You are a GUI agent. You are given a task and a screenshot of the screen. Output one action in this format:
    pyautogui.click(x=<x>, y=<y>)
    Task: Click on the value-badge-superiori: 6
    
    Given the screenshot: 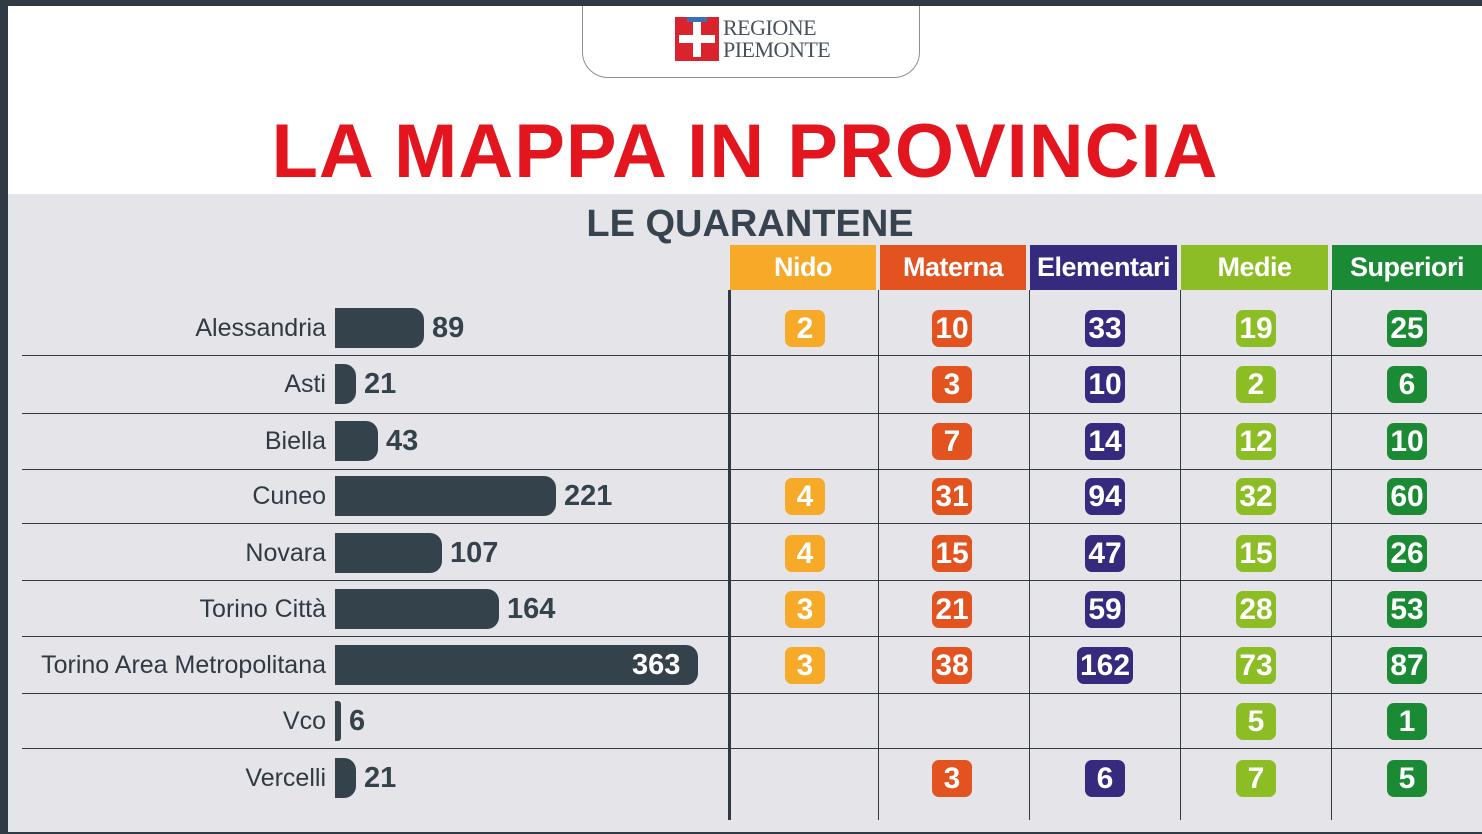 What is the action you would take?
    pyautogui.click(x=1407, y=384)
    